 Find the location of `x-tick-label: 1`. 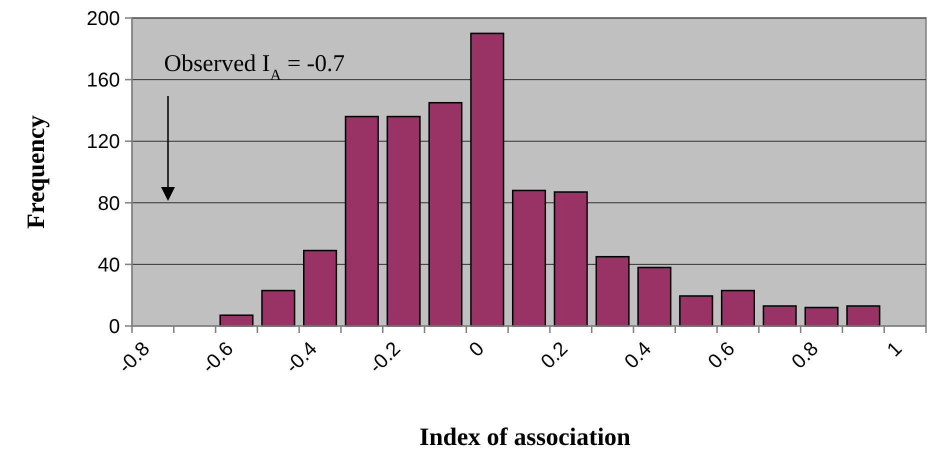

x-tick-label: 1 is located at coordinates (895, 350).